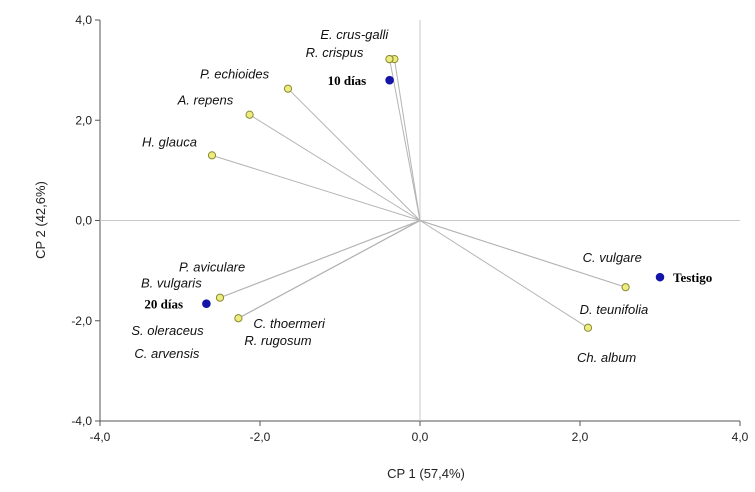  I want to click on label-h-glauca: H. glauca, so click(169, 141).